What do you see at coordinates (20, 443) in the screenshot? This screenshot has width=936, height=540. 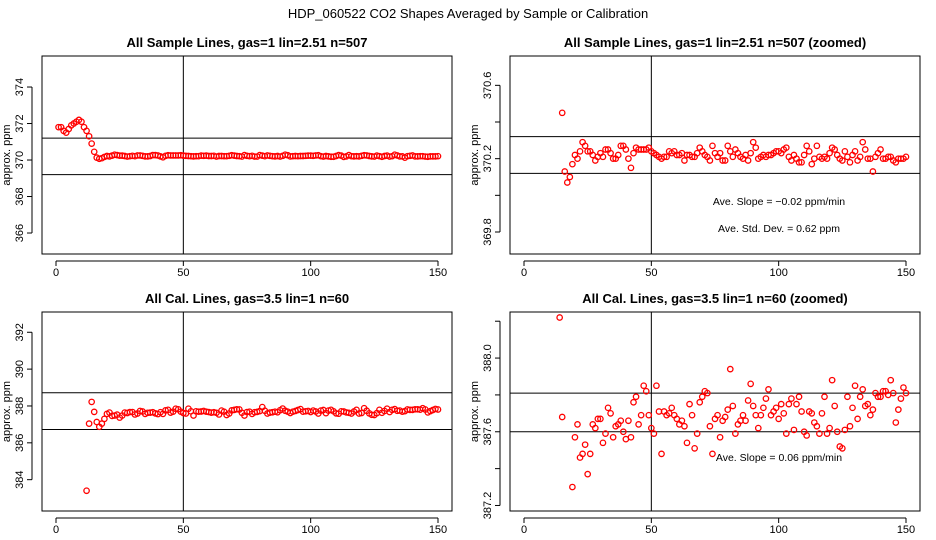 I see `y-tick-label: 386` at bounding box center [20, 443].